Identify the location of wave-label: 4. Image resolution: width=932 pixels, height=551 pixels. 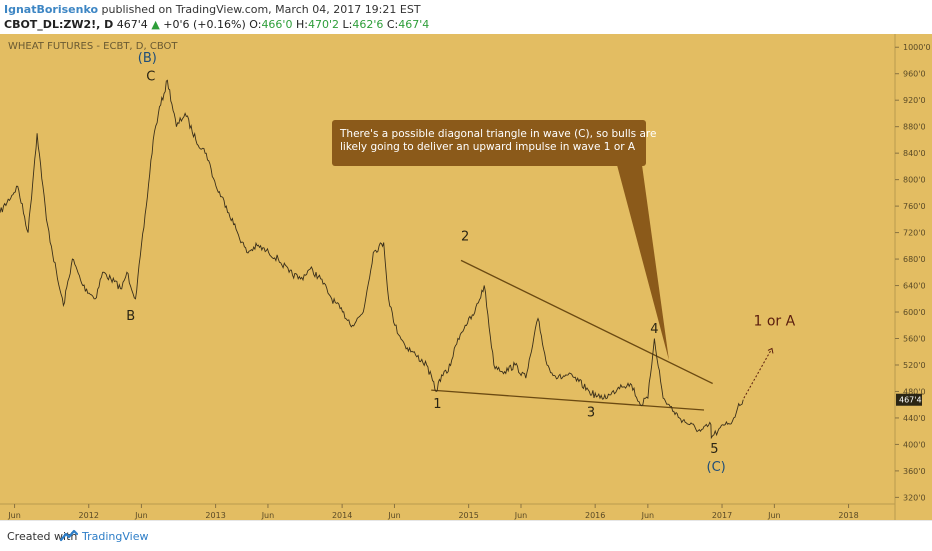
(654, 329).